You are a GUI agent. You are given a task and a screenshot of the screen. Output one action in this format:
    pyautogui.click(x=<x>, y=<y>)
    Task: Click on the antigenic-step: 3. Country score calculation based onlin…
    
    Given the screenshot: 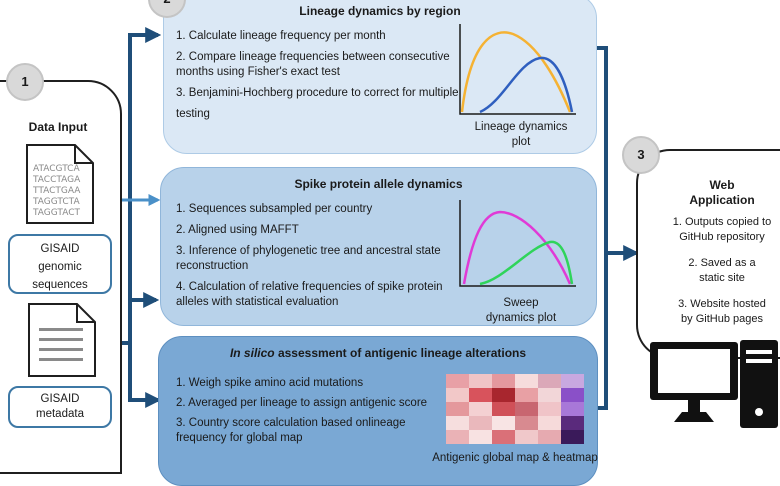 What is the action you would take?
    pyautogui.click(x=291, y=423)
    